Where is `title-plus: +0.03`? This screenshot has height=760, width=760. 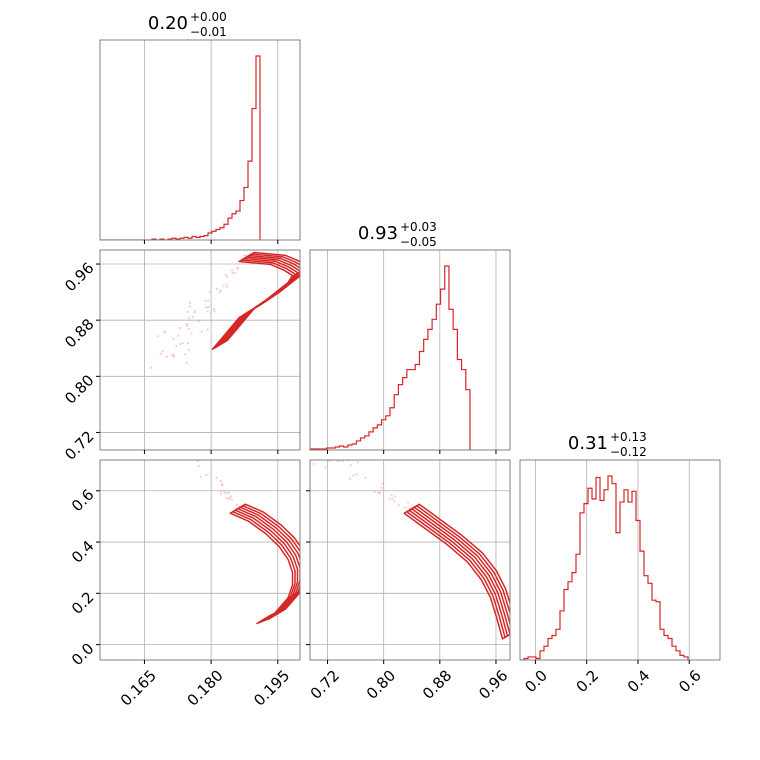
title-plus: +0.03 is located at coordinates (418, 227).